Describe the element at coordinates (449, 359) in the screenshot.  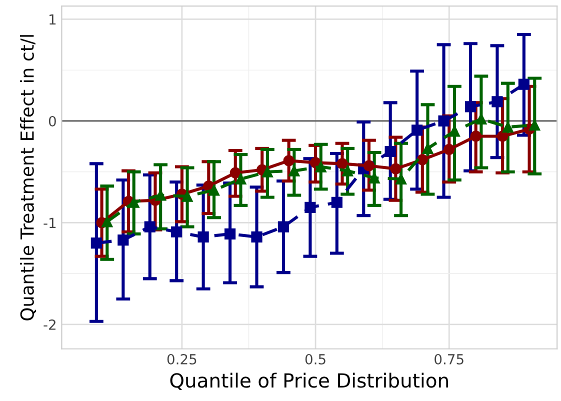
I see `x-tick-label: 0.75` at that location.